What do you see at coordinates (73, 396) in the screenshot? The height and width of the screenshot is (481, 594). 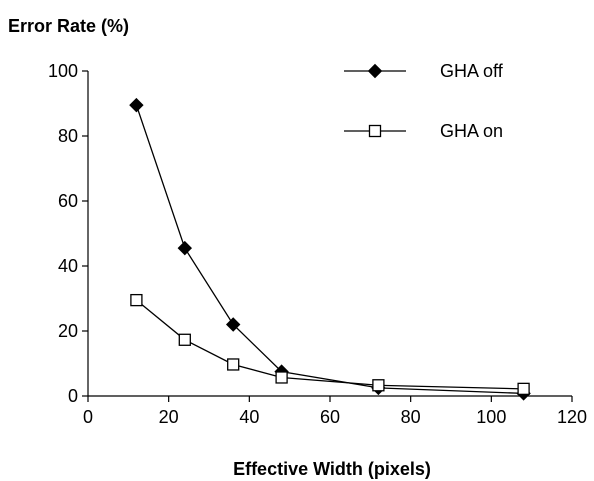 I see `y-tick-label: 0` at bounding box center [73, 396].